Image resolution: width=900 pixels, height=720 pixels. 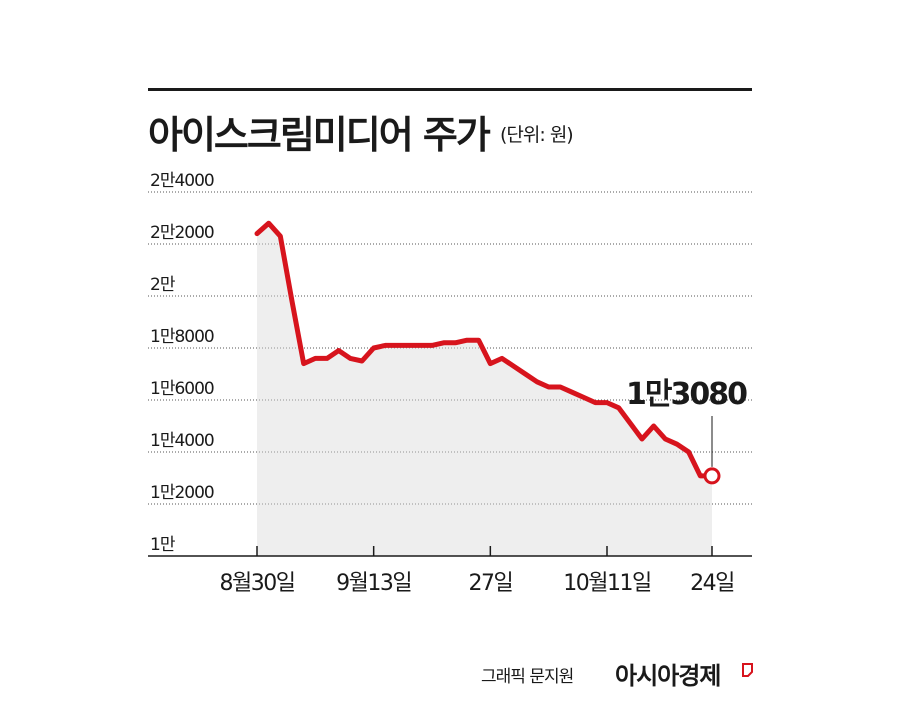 I want to click on y-tick-label: 1만8000, so click(x=182, y=337).